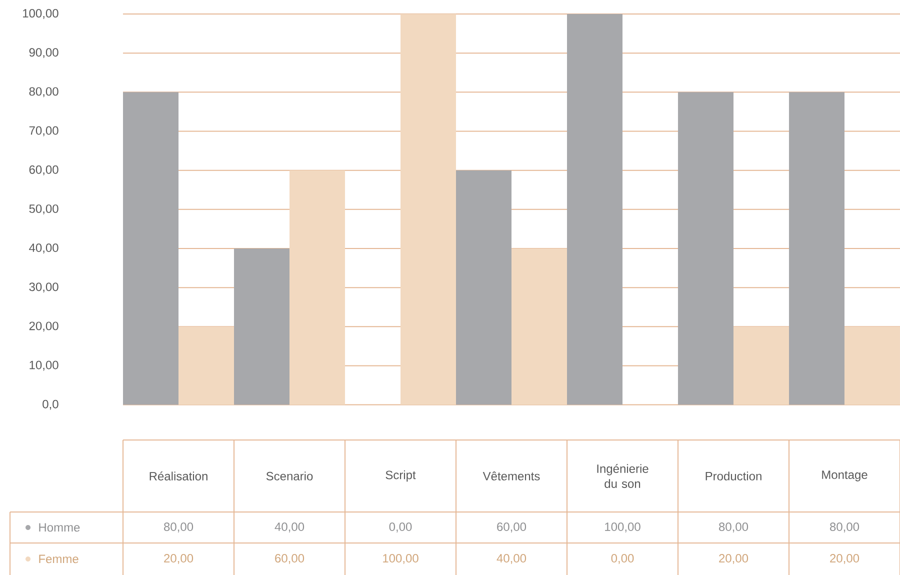  Describe the element at coordinates (734, 476) in the screenshot. I see `x-tick-label: Production` at that location.